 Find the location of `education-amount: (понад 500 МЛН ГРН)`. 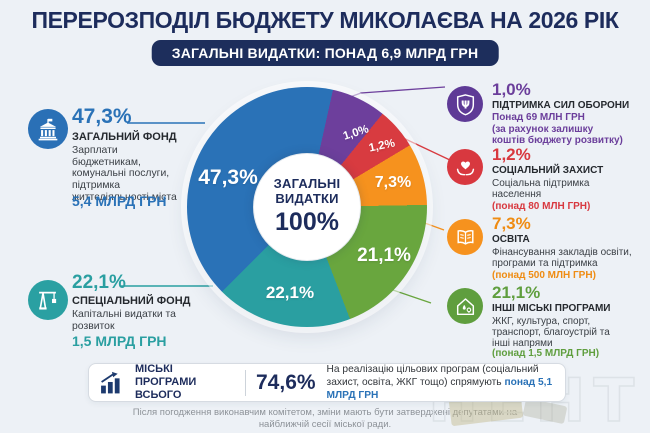

education-amount: (понад 500 МЛН ГРН) is located at coordinates (544, 275).